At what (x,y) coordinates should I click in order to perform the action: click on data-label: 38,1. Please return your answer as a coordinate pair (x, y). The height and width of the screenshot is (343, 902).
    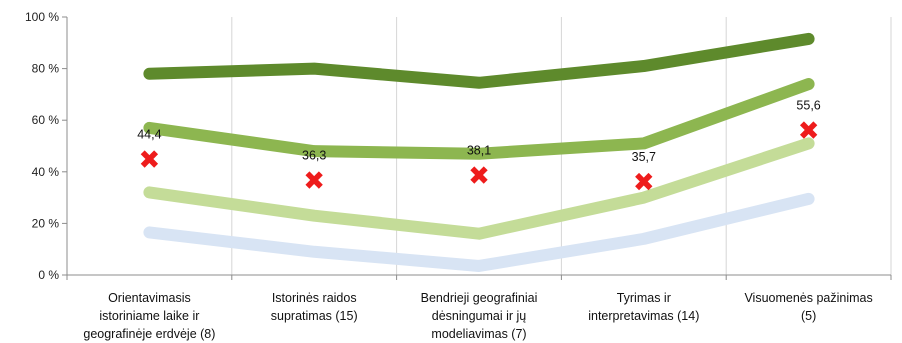
    Looking at the image, I should click on (479, 151).